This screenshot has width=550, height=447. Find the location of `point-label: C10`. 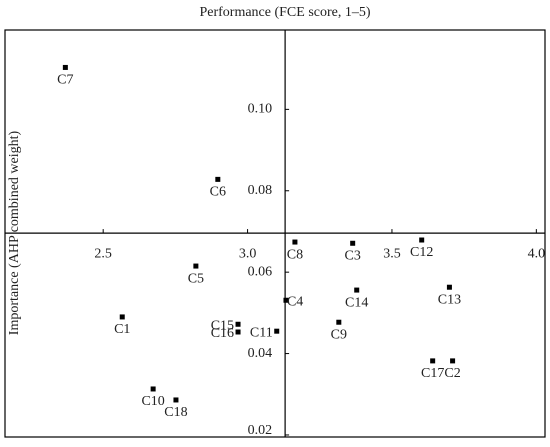

point-label: C10 is located at coordinates (152, 401).